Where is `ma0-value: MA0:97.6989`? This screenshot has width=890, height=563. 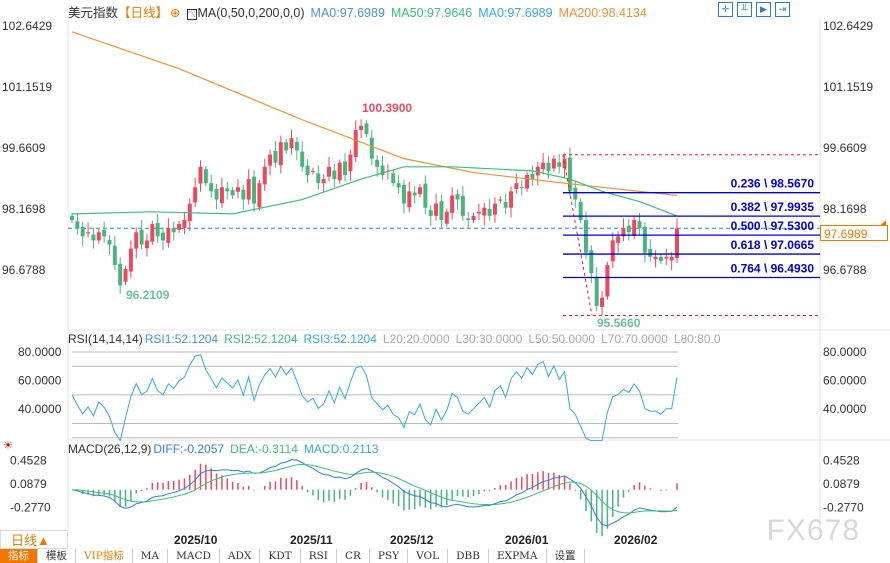
ma0-value: MA0:97.6989 is located at coordinates (347, 13).